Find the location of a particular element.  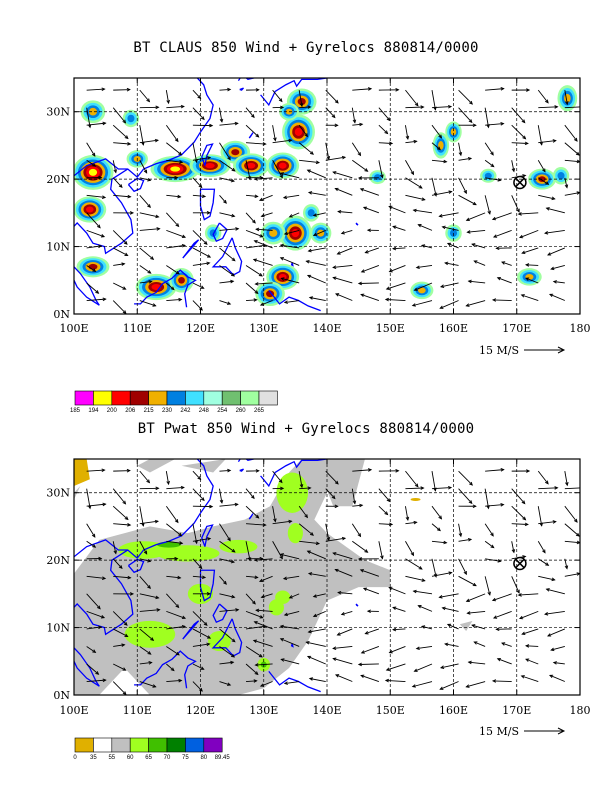

colorbar-label: 80 is located at coordinates (203, 758).